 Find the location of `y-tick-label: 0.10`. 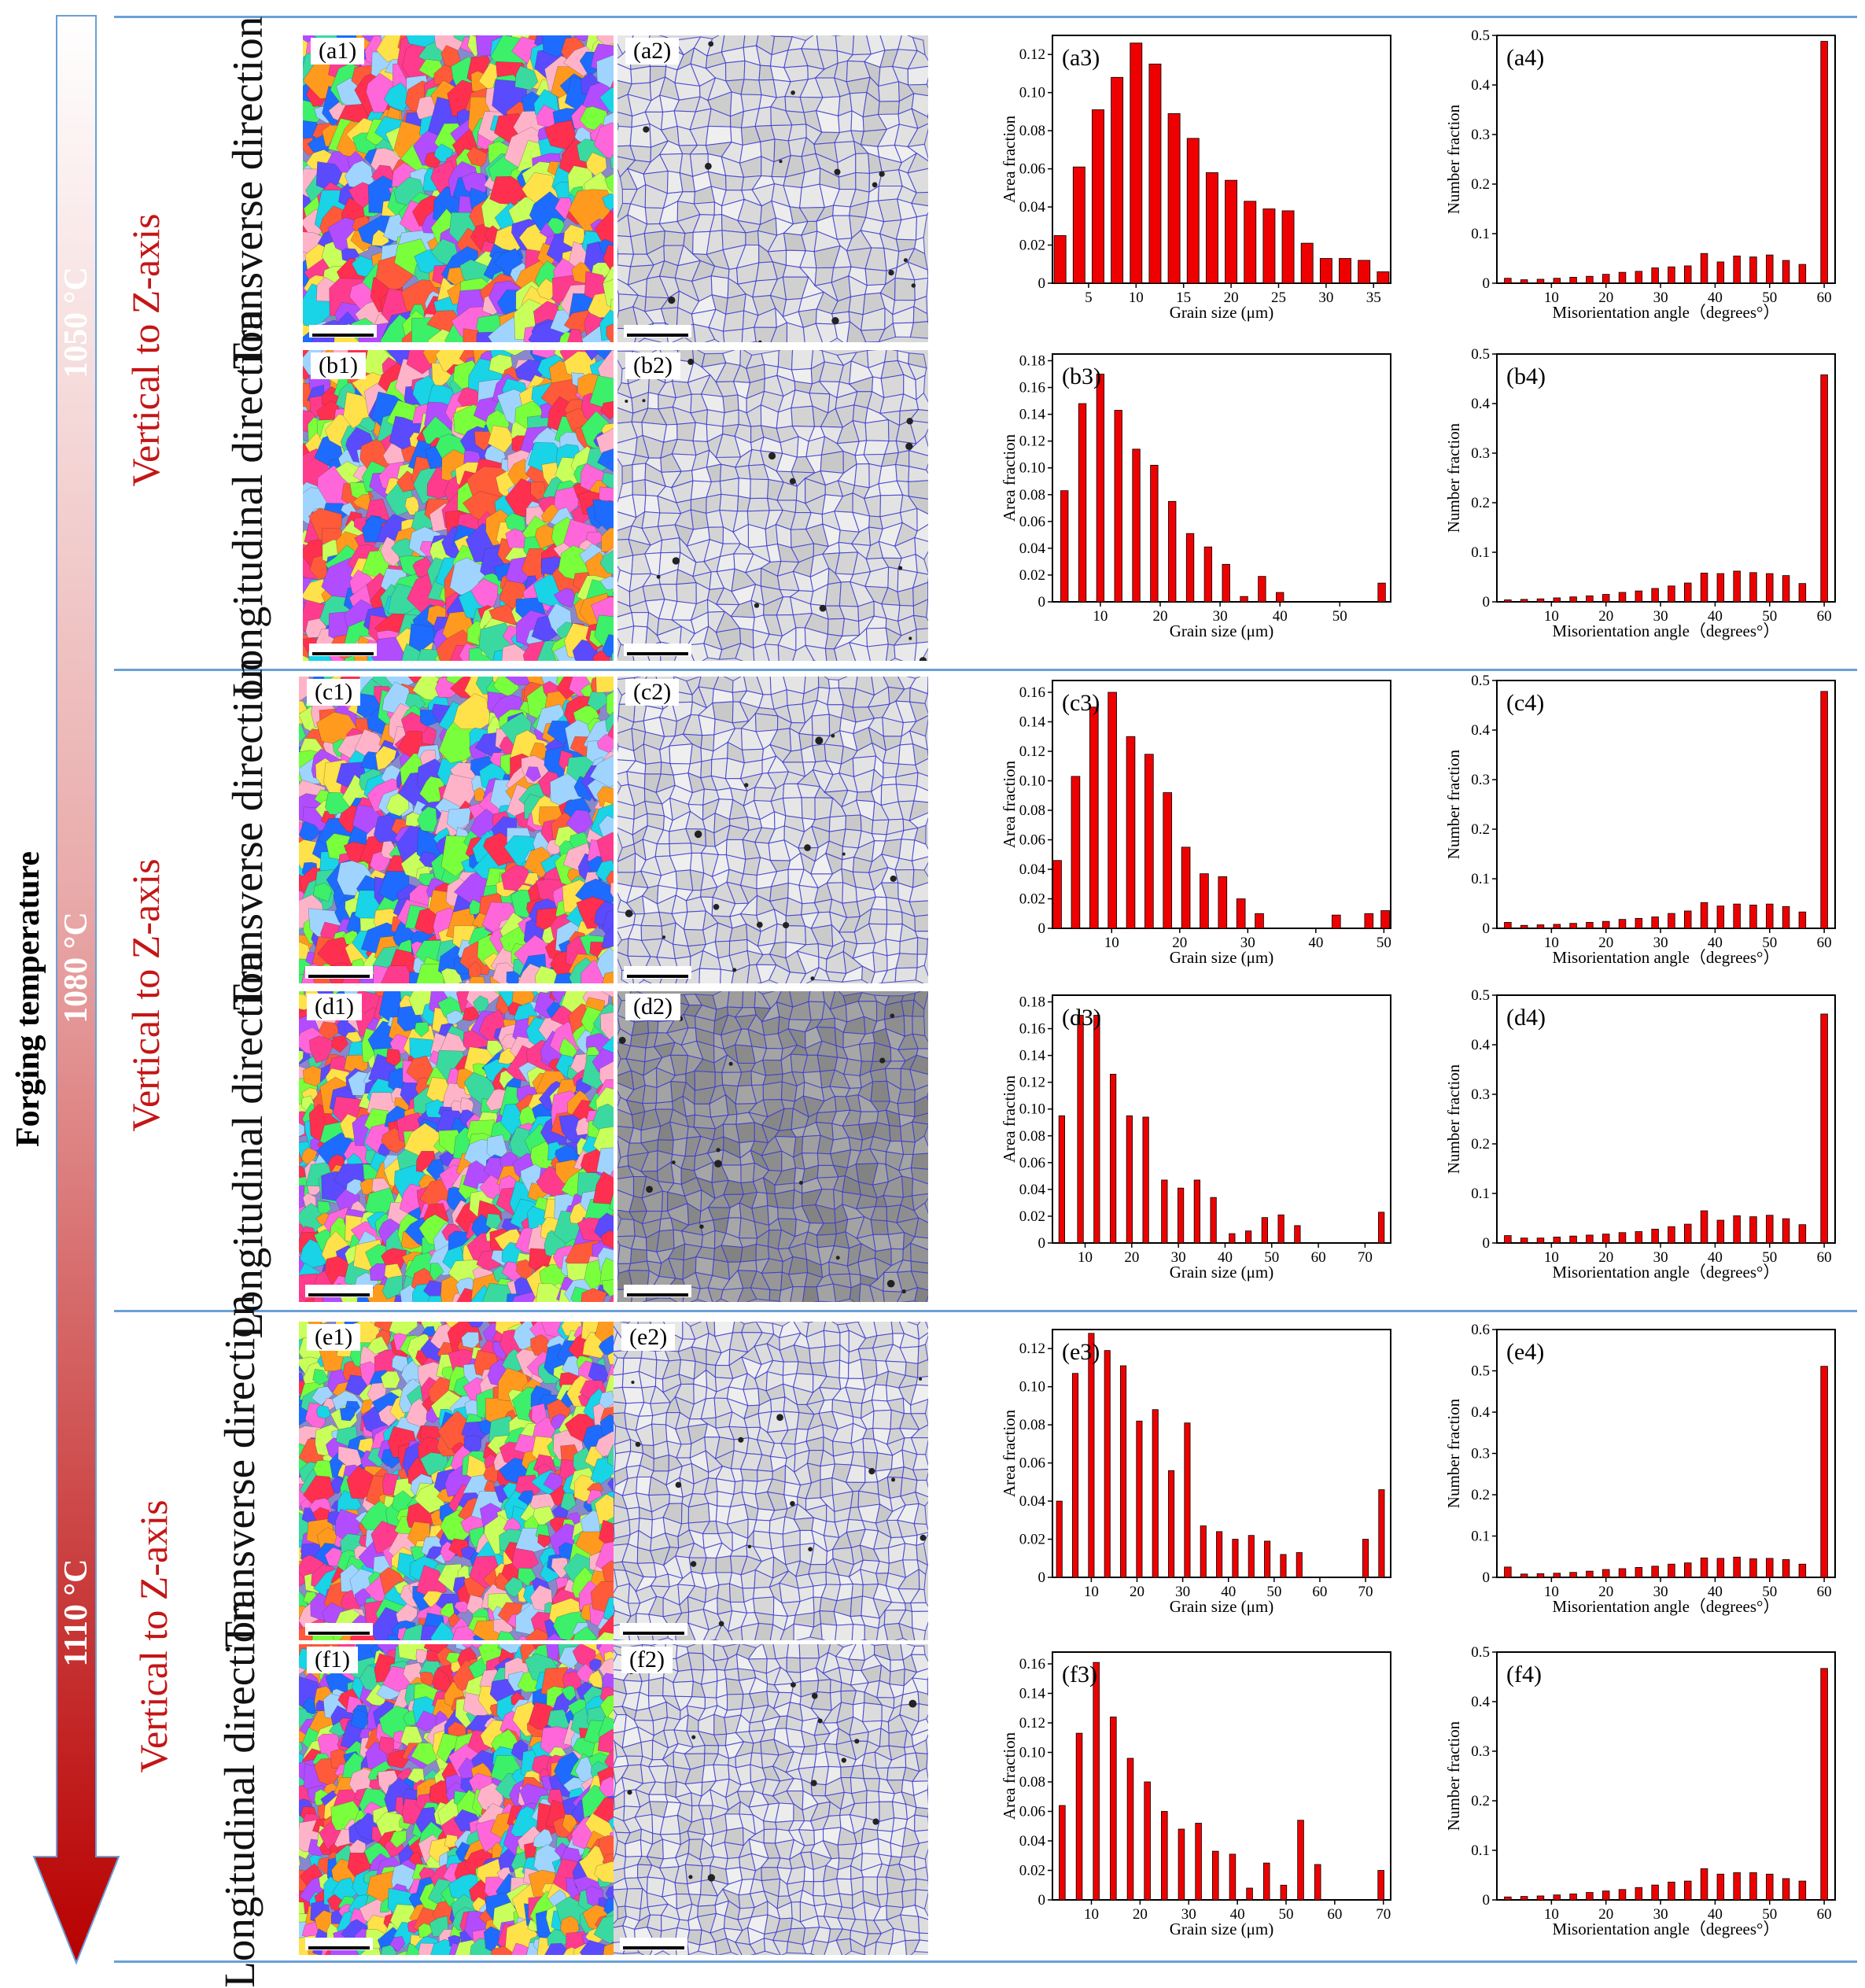

y-tick-label: 0.10 is located at coordinates (1032, 1109).